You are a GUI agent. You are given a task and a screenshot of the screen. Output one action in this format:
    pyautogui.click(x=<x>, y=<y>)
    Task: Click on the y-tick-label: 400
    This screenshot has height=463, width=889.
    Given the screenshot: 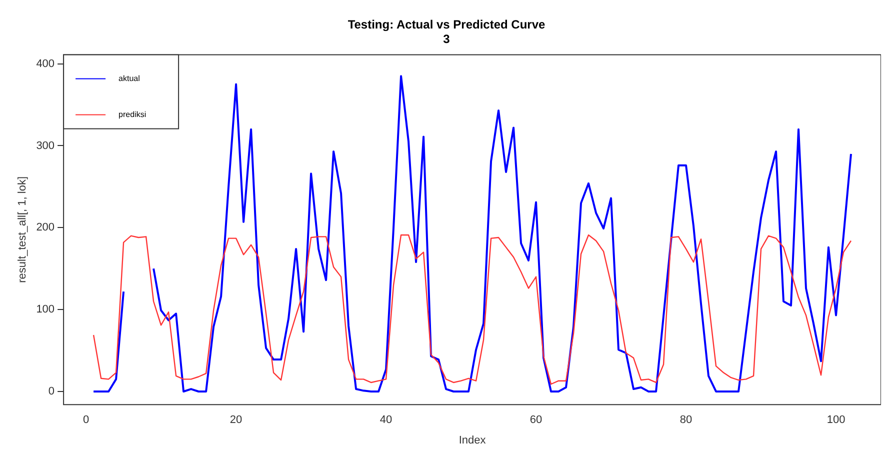 What is the action you would take?
    pyautogui.click(x=45, y=64)
    